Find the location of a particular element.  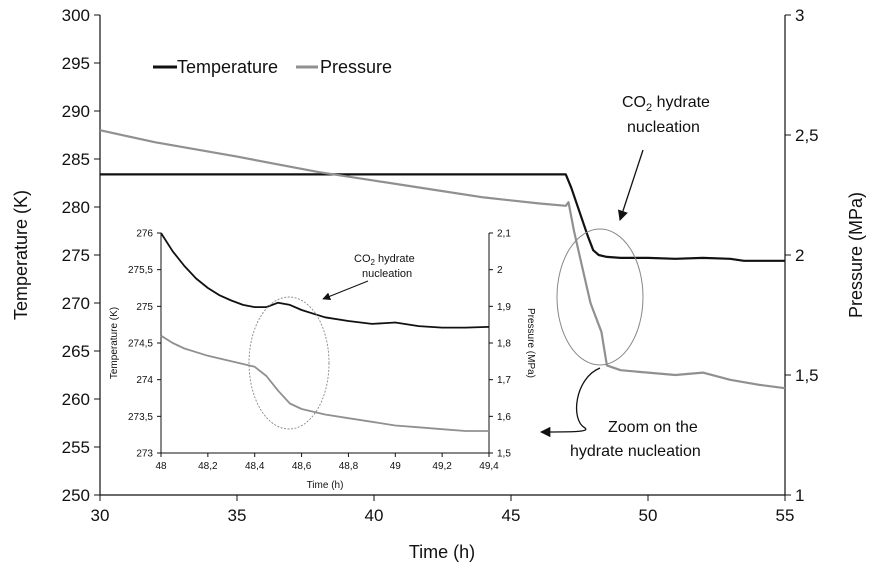

inset-x-tick-label: 49,2 is located at coordinates (442, 466).